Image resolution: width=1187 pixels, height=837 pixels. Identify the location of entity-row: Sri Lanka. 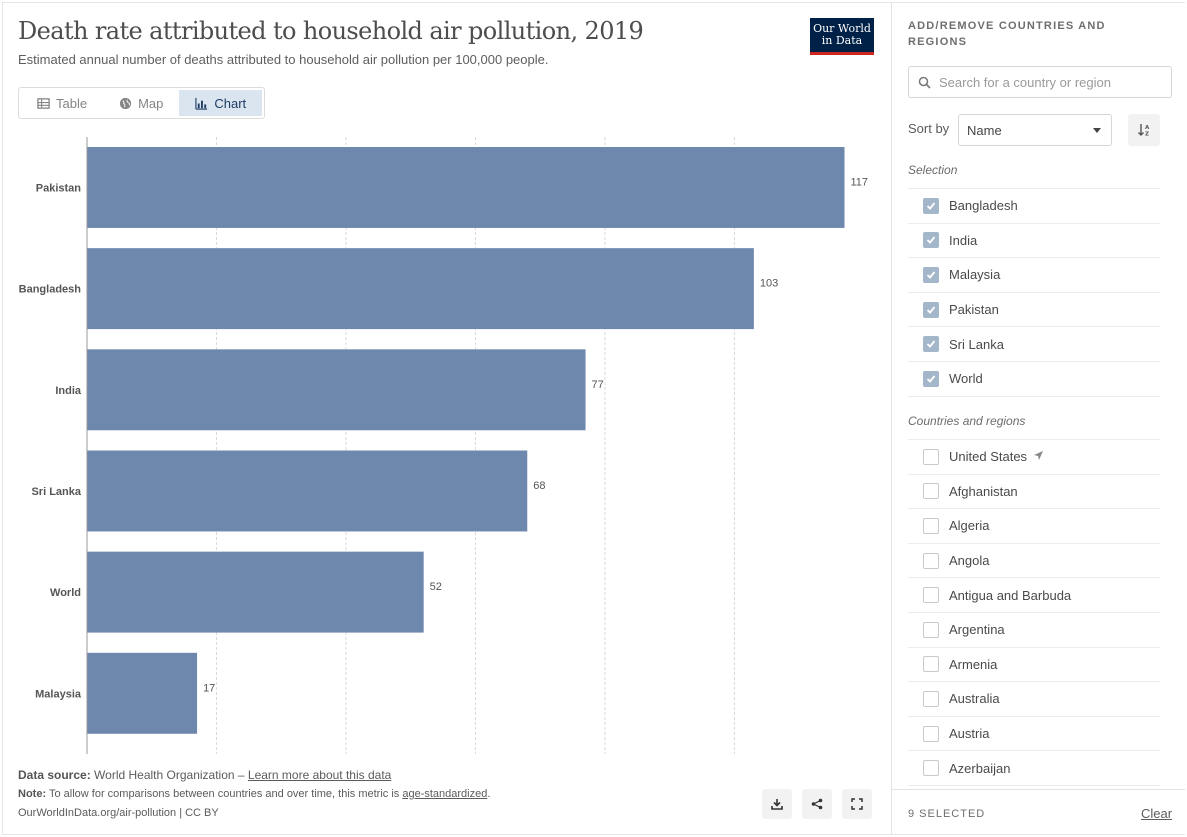
(1034, 344).